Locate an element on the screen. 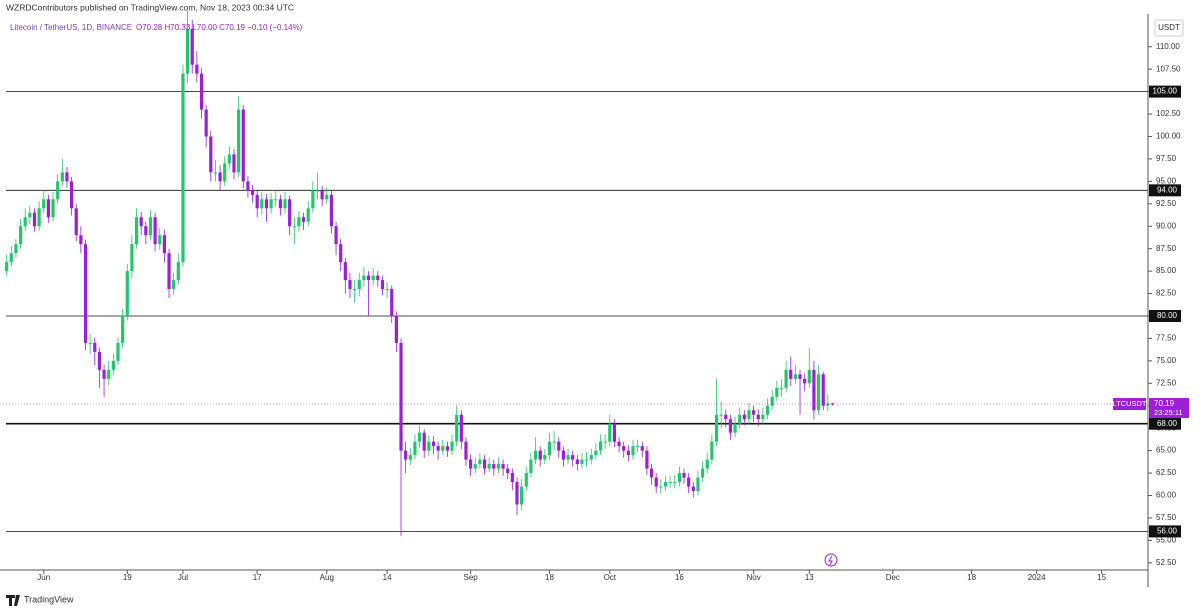  event-icon is located at coordinates (831, 560).